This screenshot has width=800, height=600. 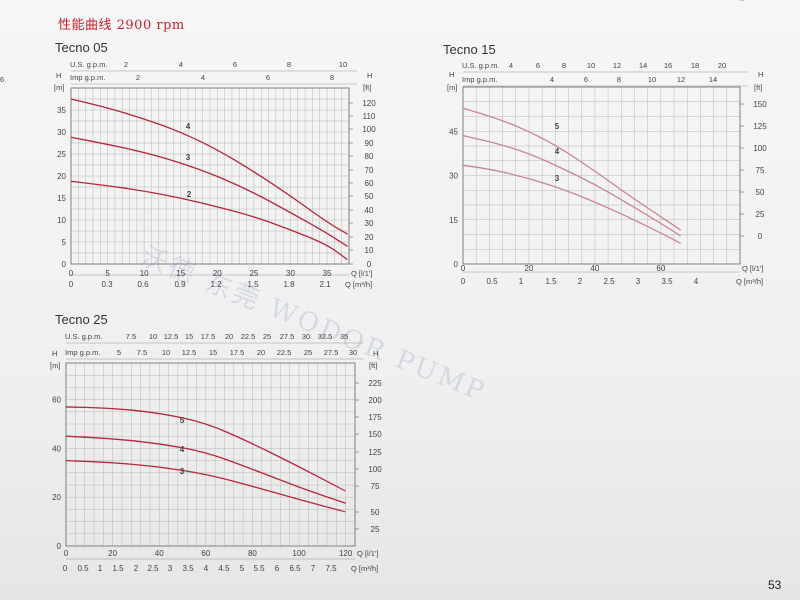 I want to click on impgpm-tick-label: 27.5, so click(x=331, y=352).